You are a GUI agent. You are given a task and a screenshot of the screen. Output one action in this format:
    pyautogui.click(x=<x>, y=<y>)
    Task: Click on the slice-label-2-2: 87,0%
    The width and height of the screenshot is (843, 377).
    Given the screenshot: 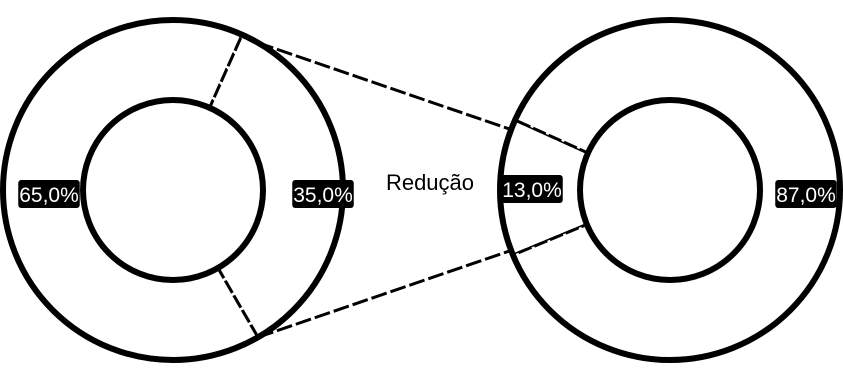 What is the action you would take?
    pyautogui.click(x=806, y=195)
    